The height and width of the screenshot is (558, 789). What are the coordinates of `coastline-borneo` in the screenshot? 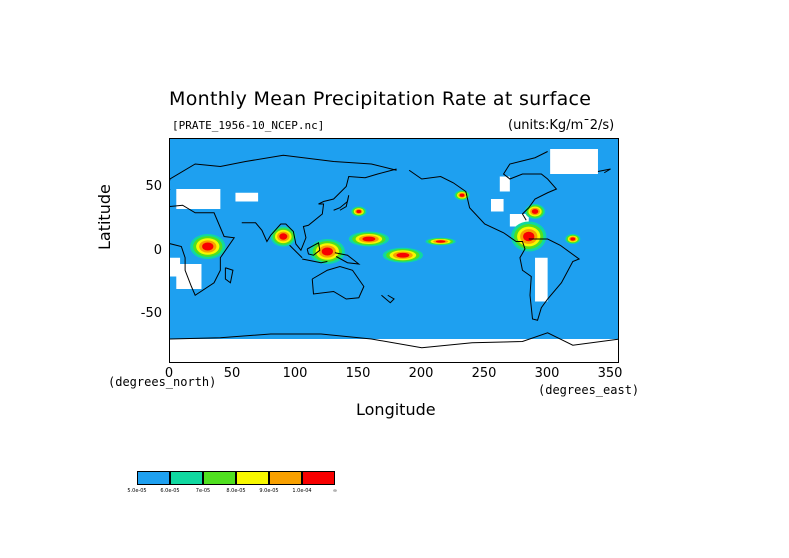 It's located at (313, 248).